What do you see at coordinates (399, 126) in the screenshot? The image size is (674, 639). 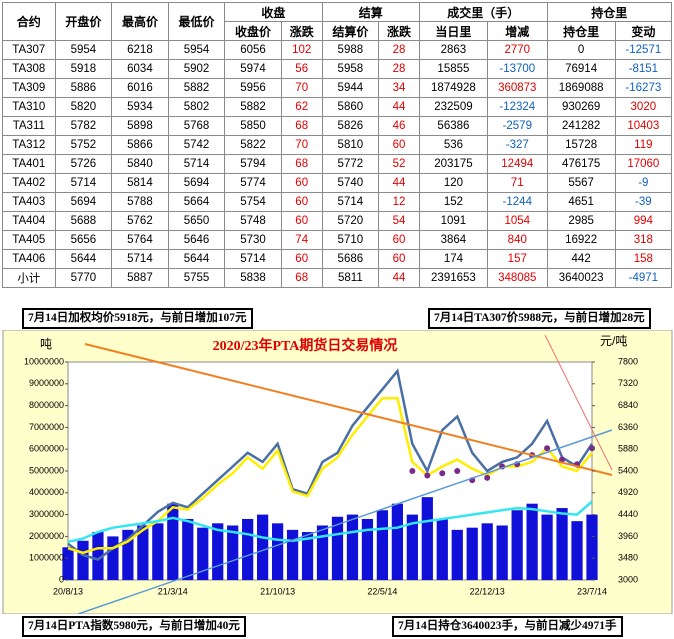 I see `table-cell: 46` at bounding box center [399, 126].